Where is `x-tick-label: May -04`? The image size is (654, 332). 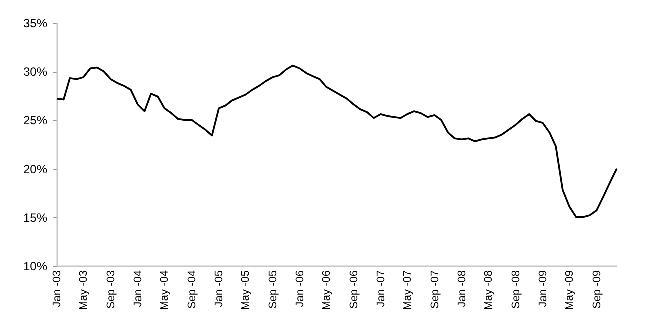
x-tick-label: May -04 is located at coordinates (165, 290).